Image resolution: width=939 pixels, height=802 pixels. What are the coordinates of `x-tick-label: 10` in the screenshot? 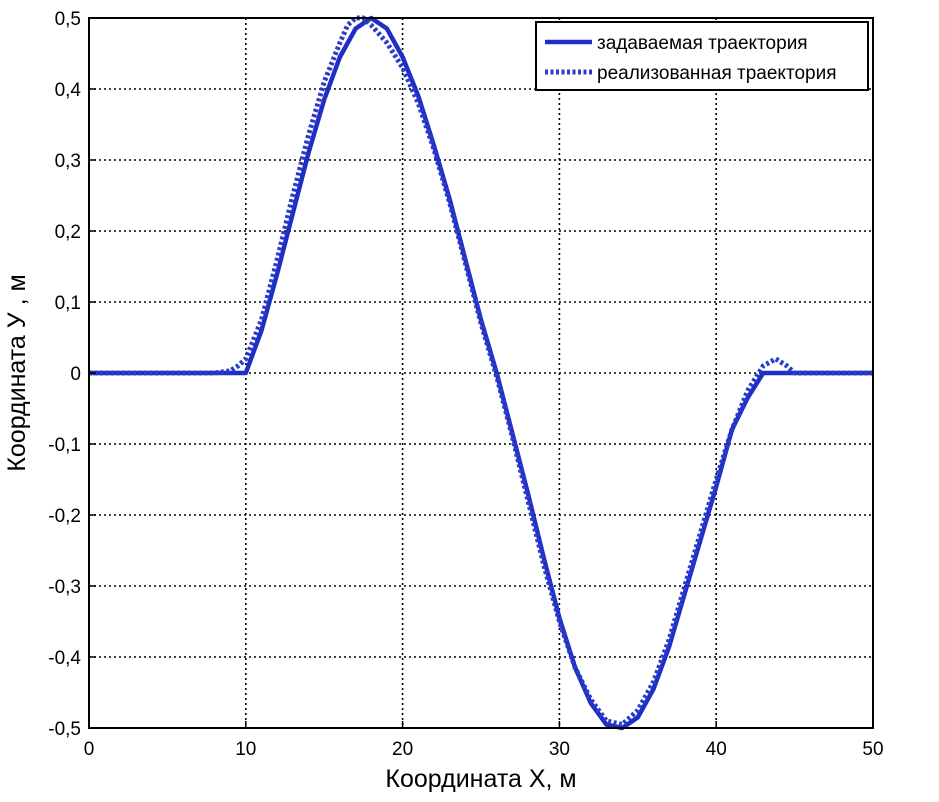 It's located at (245, 749).